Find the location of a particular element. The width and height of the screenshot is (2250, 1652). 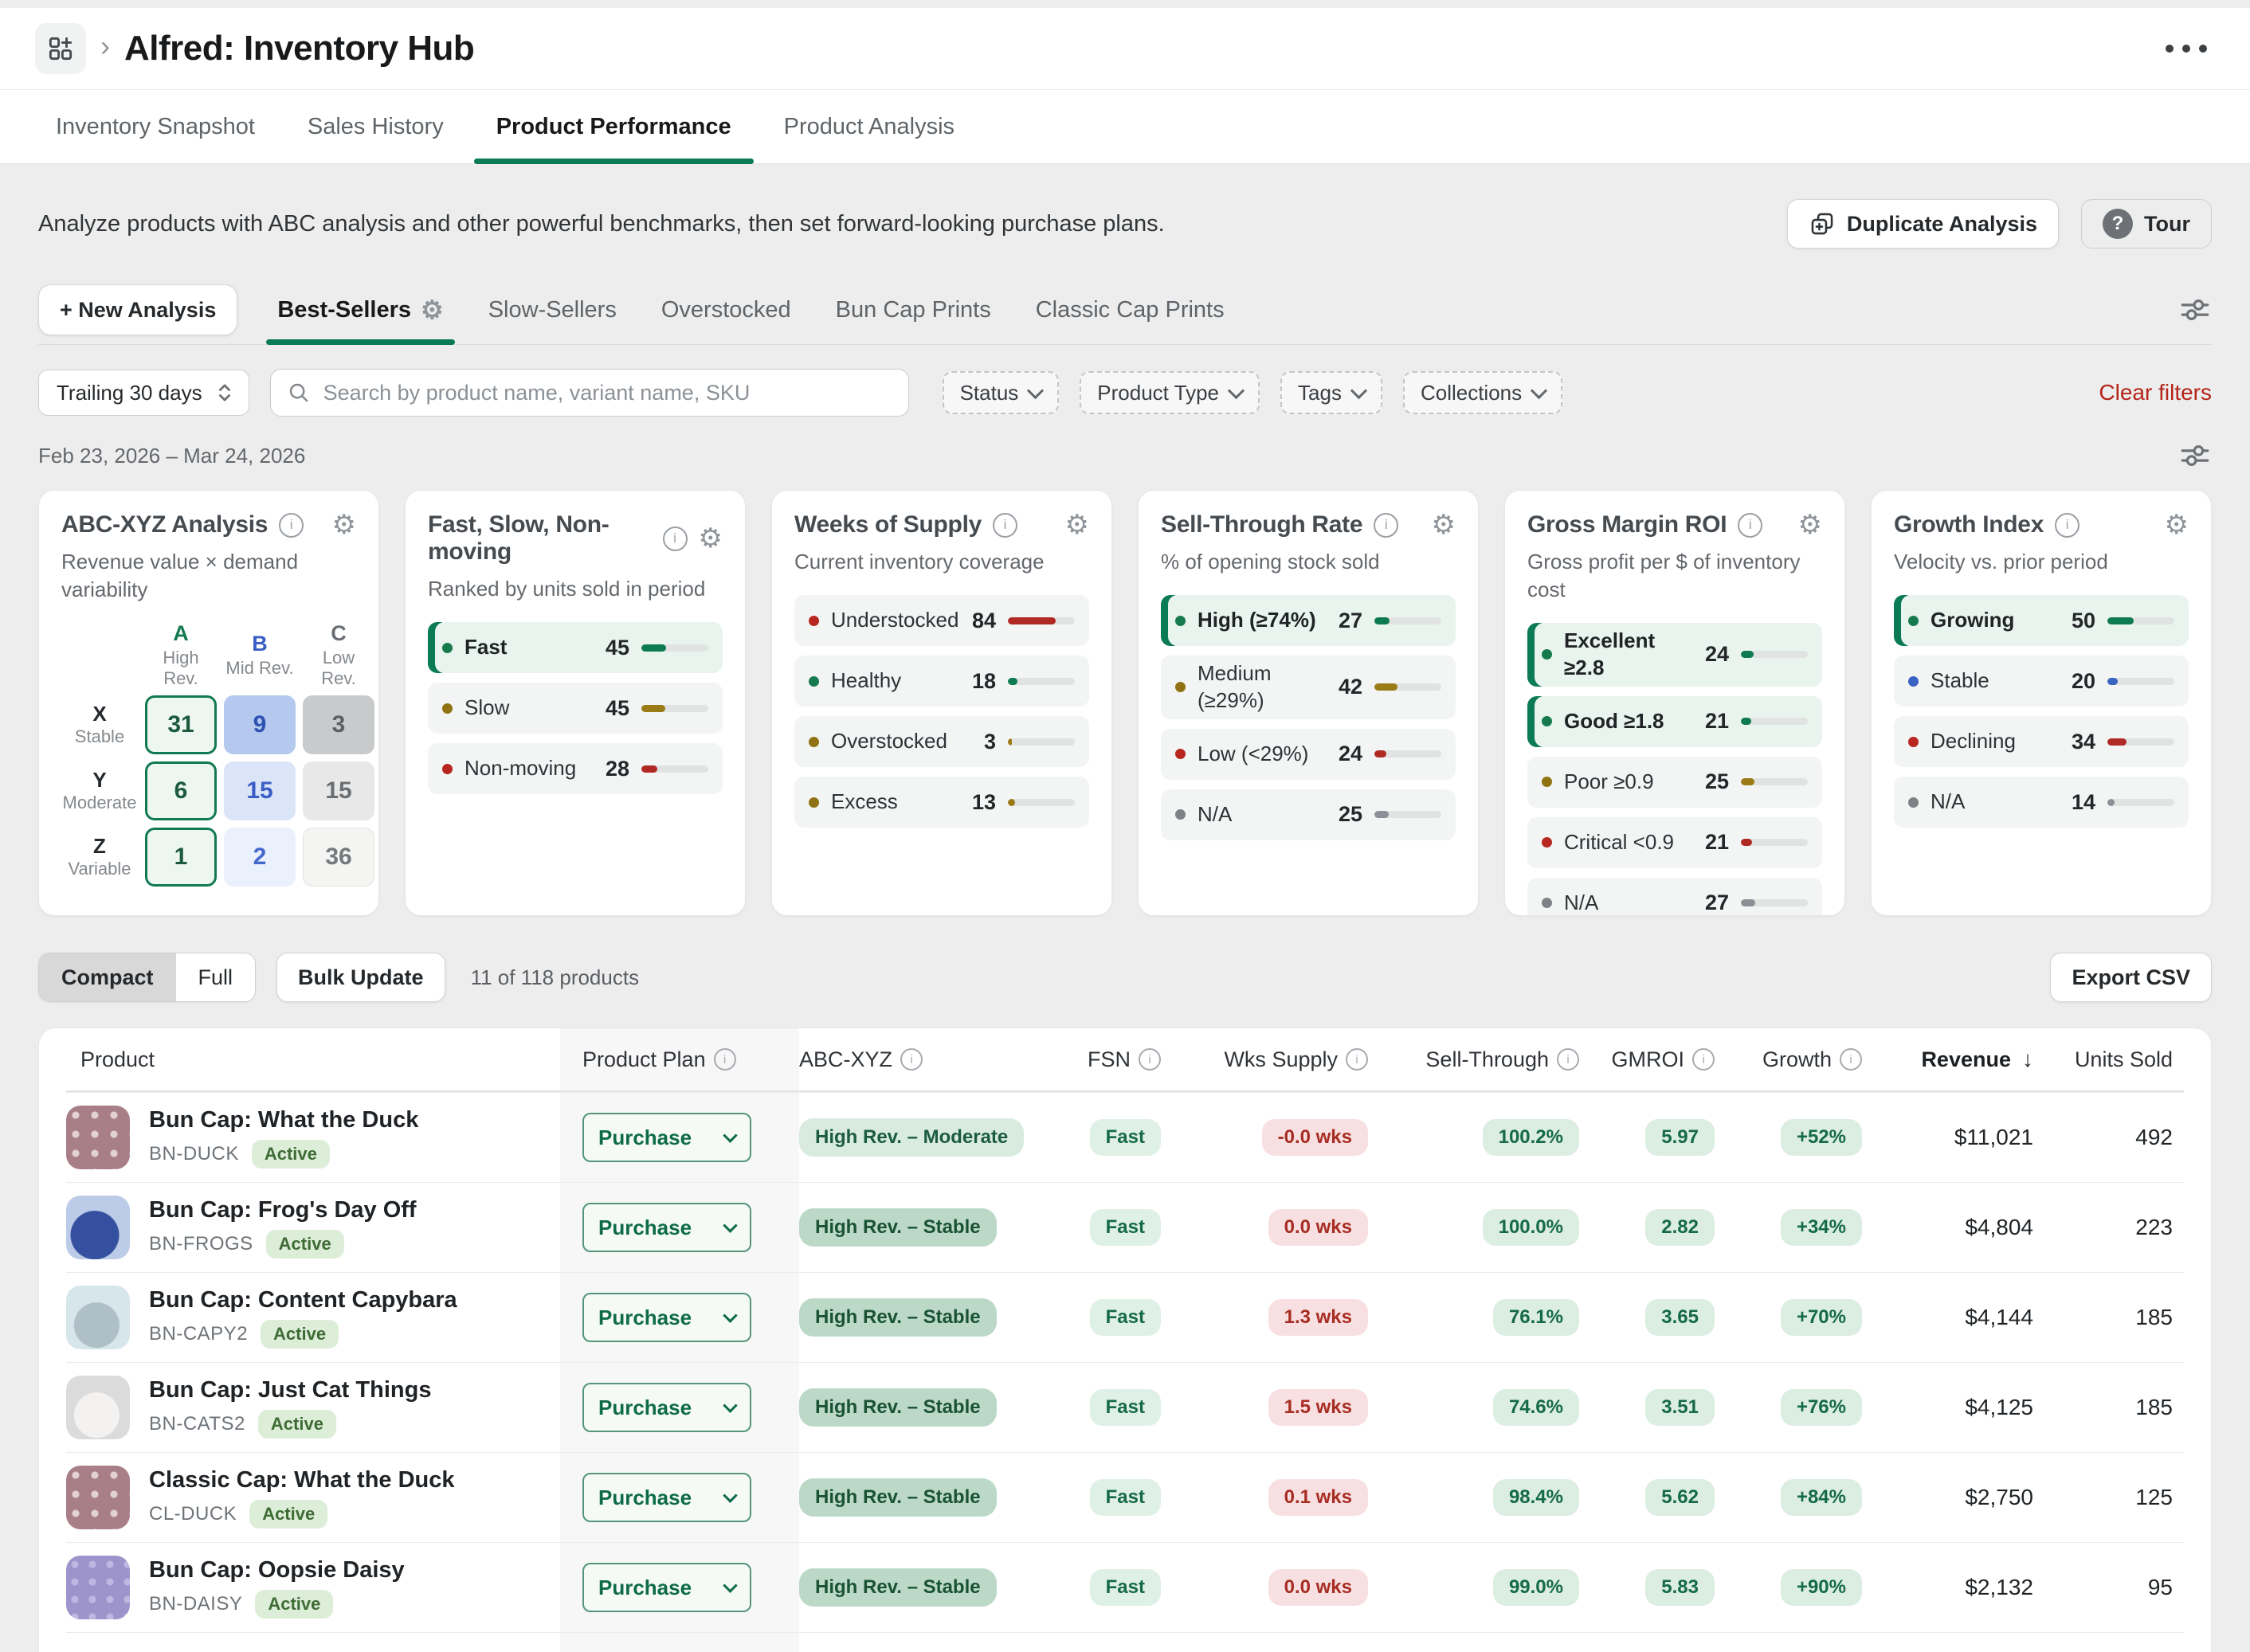

metric-row-na: N/A 14 is located at coordinates (2041, 802).